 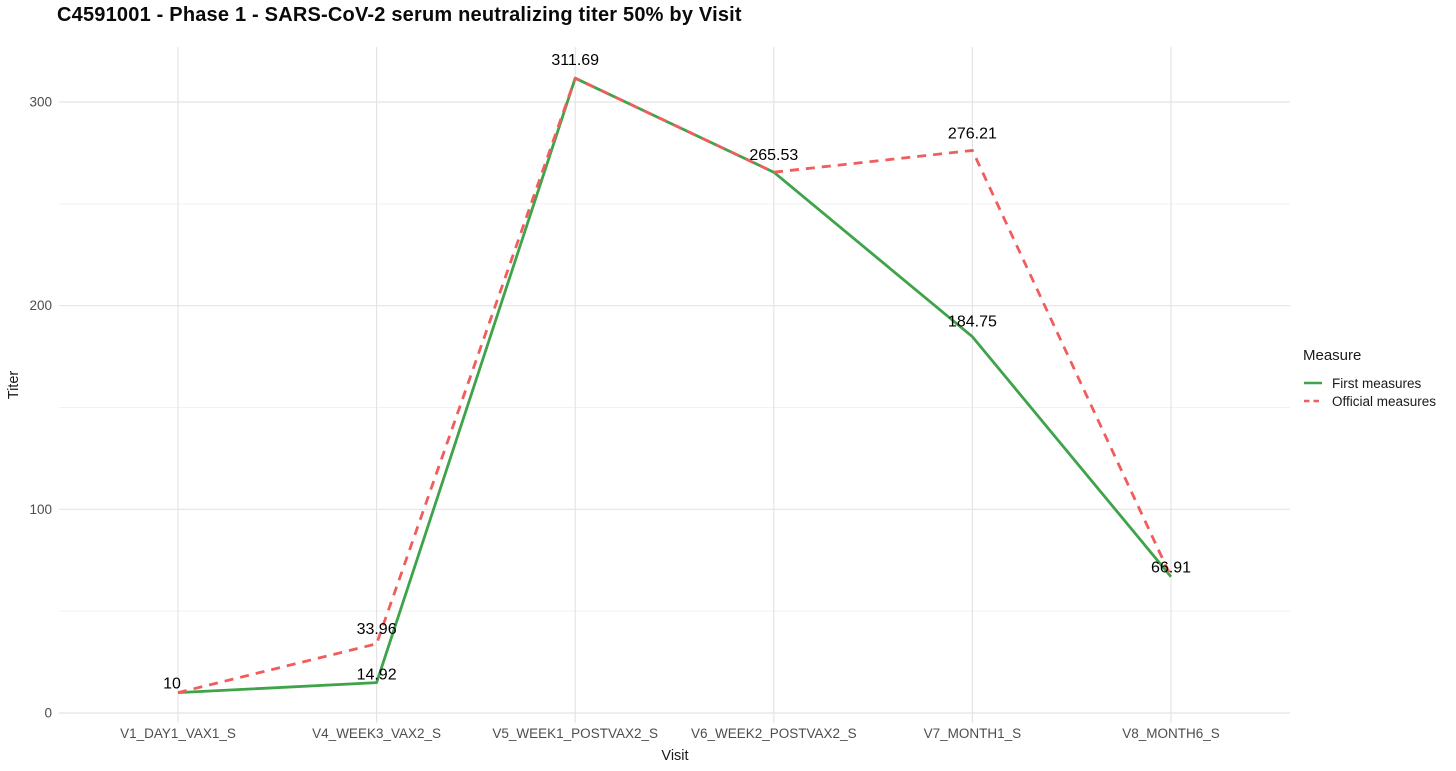 I want to click on legend-item-first-measures: First measures, so click(x=1369, y=383).